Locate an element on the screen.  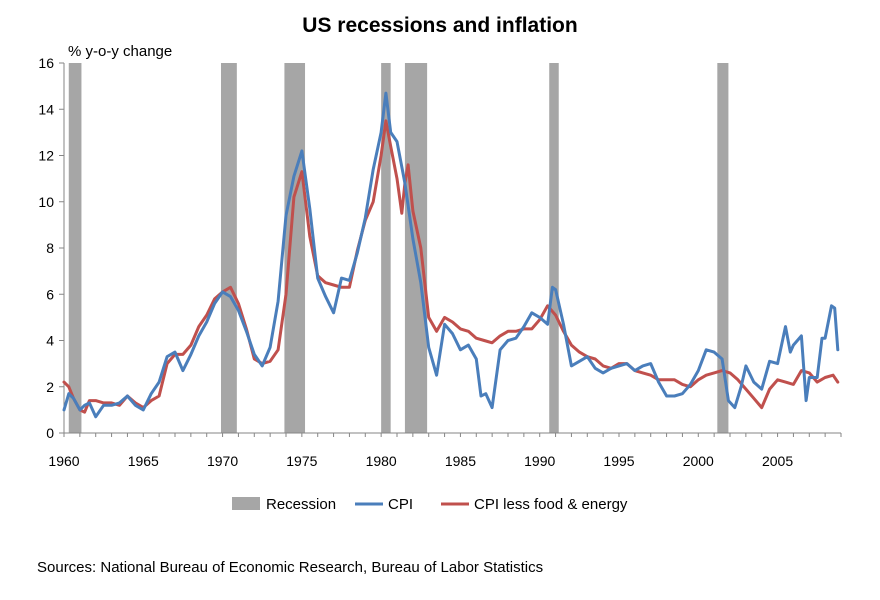
y-tick-label-12: 12 is located at coordinates (46, 156).